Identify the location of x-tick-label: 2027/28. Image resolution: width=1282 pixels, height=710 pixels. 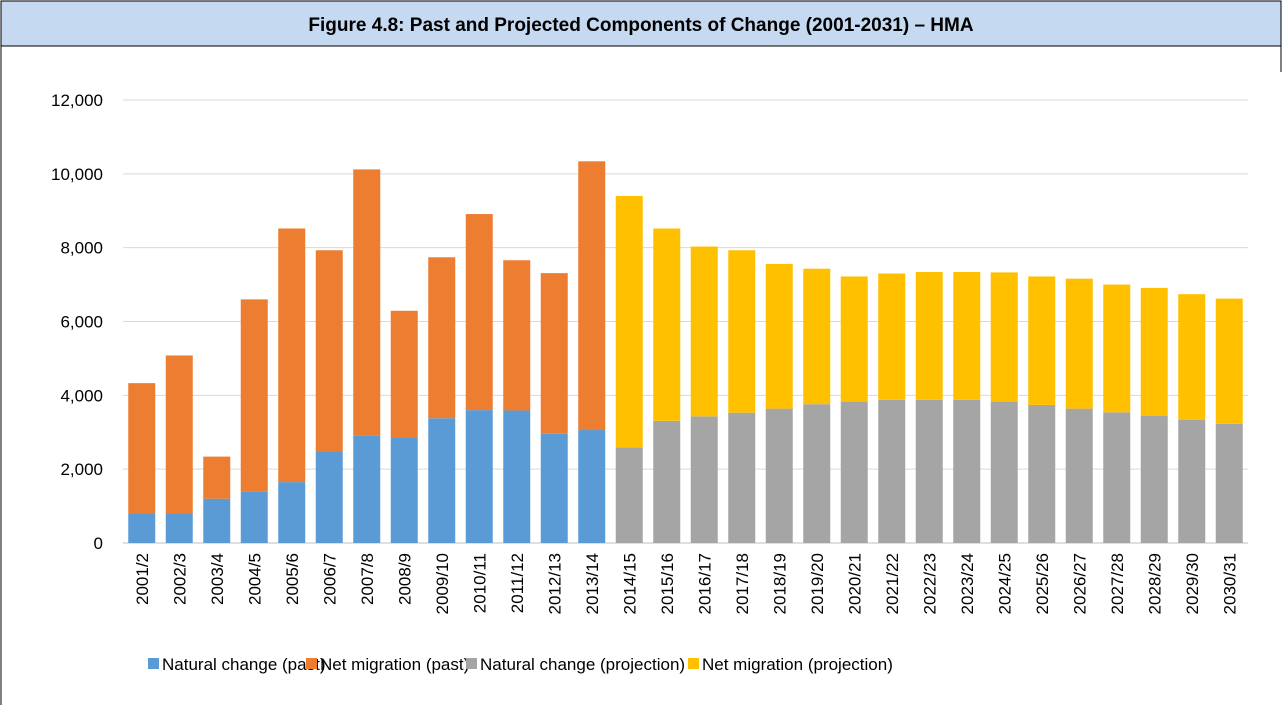
(1117, 583).